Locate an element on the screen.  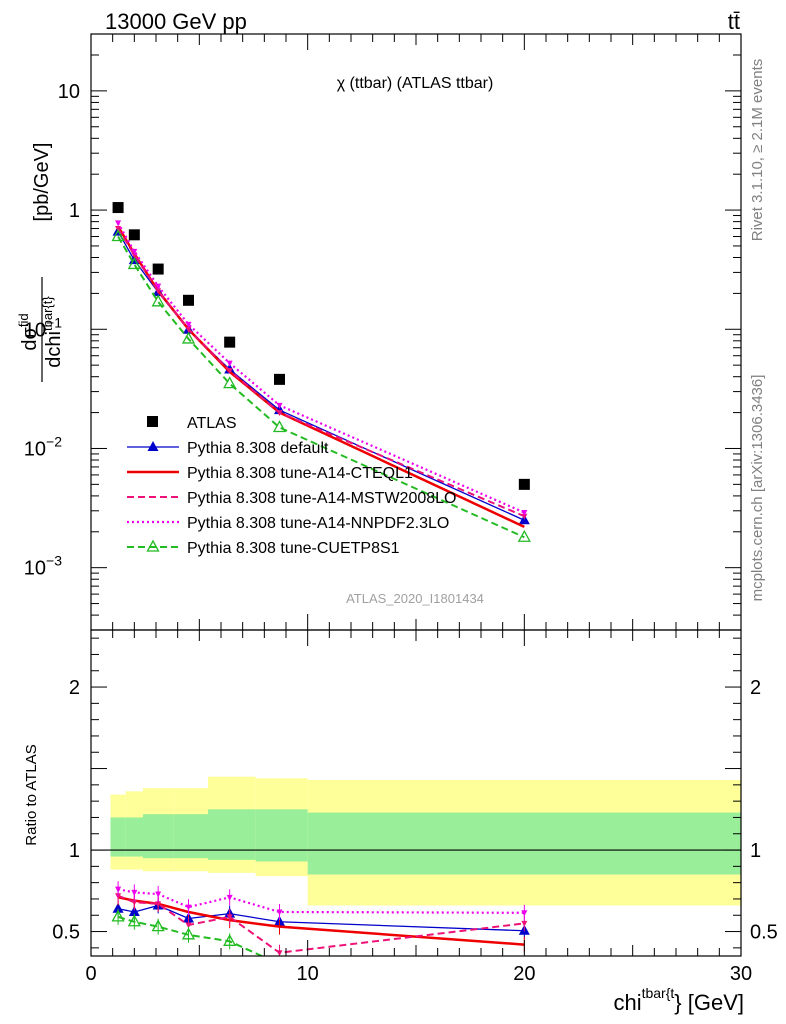
x-axis-label: chitbar{t} [GeV] is located at coordinates (678, 1000).